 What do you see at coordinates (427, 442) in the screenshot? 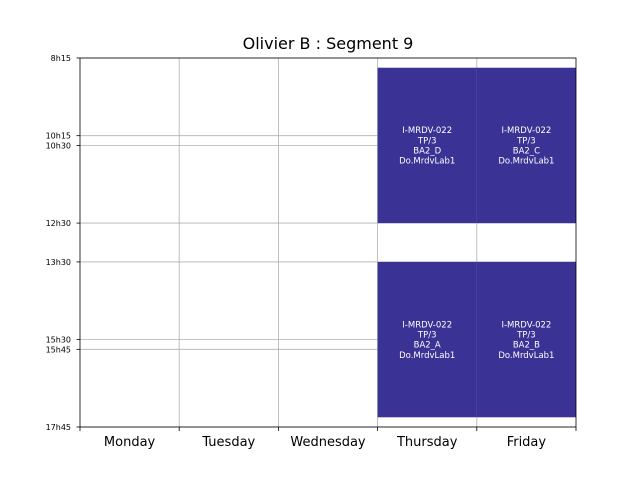
I see `x-tick-label: Thursday` at bounding box center [427, 442].